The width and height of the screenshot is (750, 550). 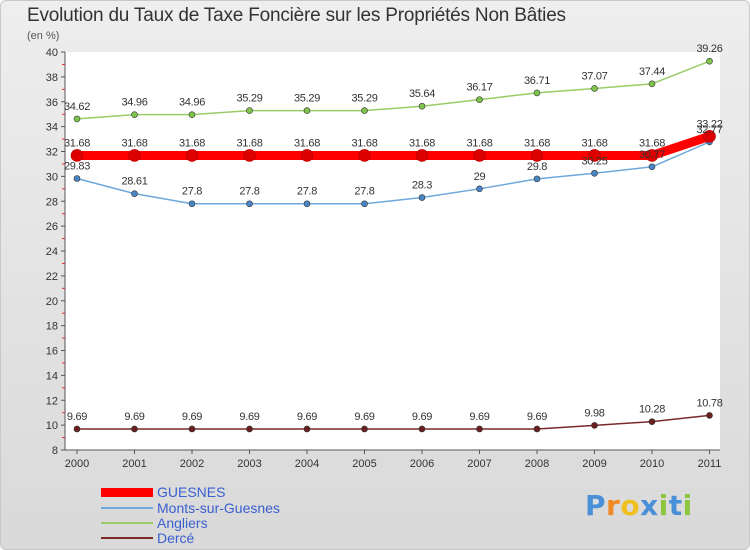 I want to click on x-tick-label: 2009, so click(x=594, y=464).